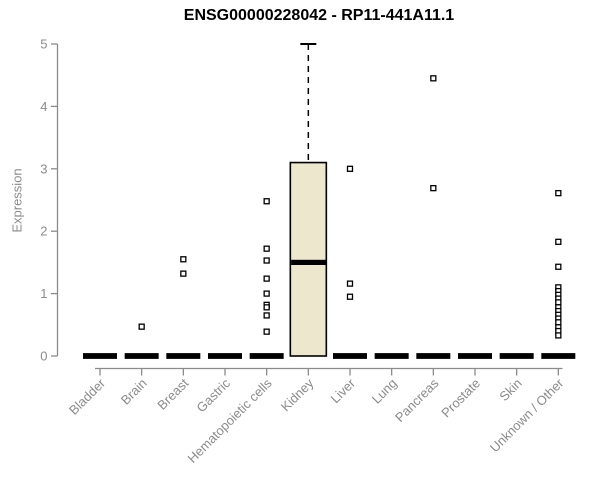  Describe the element at coordinates (391, 356) in the screenshot. I see `collapsed-box-lung` at that location.